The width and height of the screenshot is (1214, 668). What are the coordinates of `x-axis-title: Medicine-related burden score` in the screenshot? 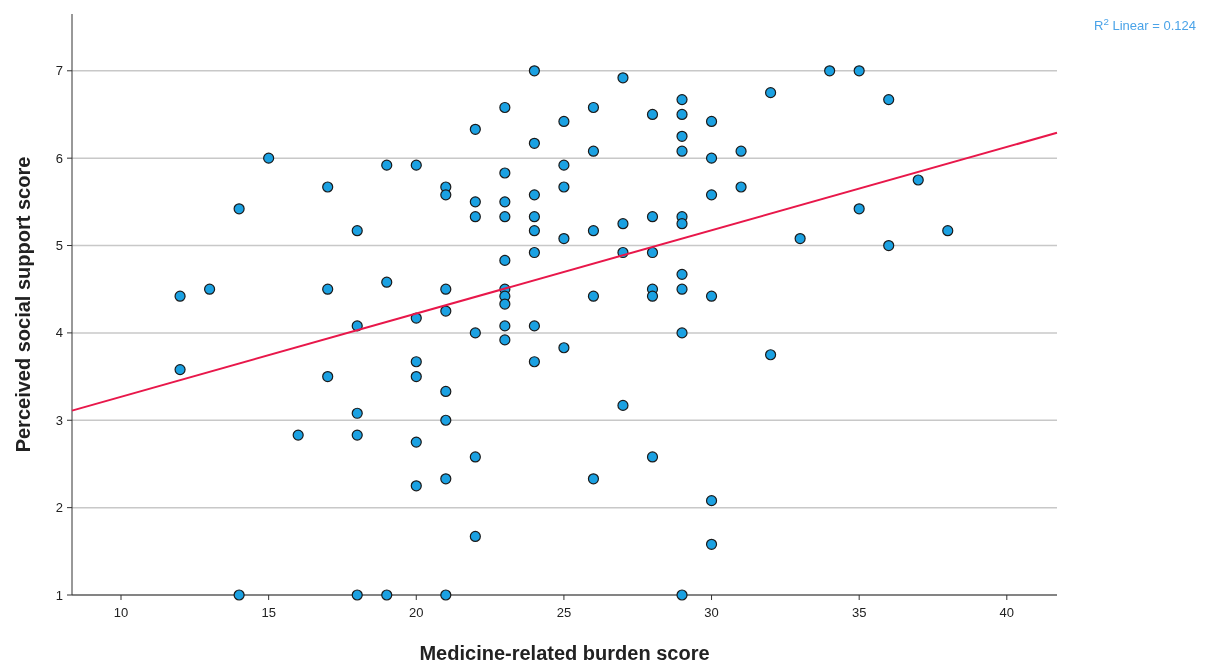 It's located at (564, 653).